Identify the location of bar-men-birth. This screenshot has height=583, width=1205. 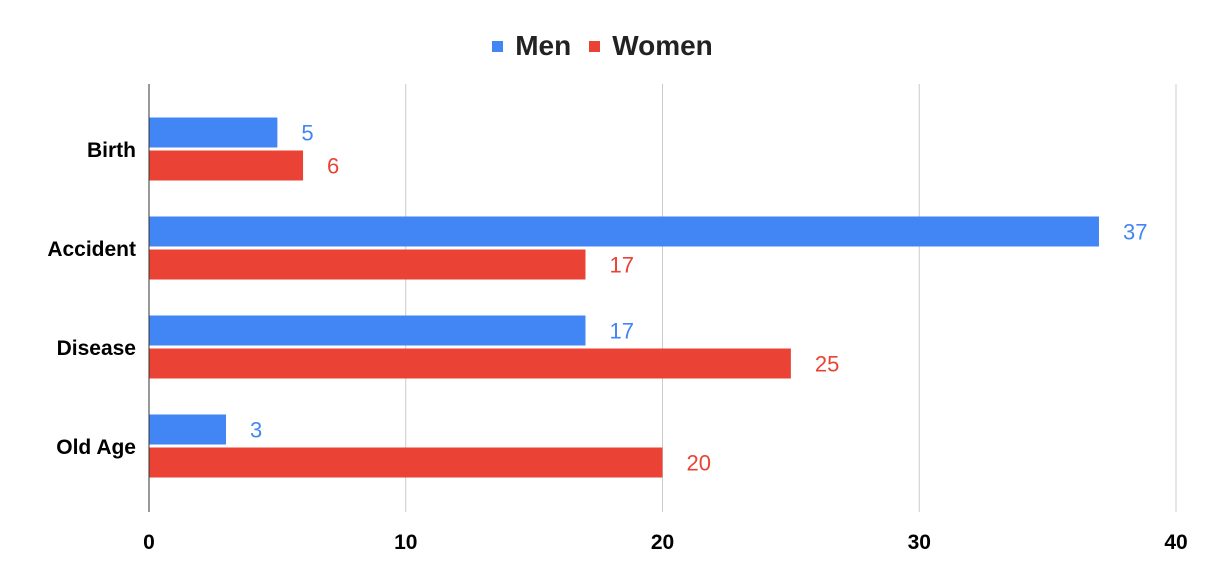
(213, 132).